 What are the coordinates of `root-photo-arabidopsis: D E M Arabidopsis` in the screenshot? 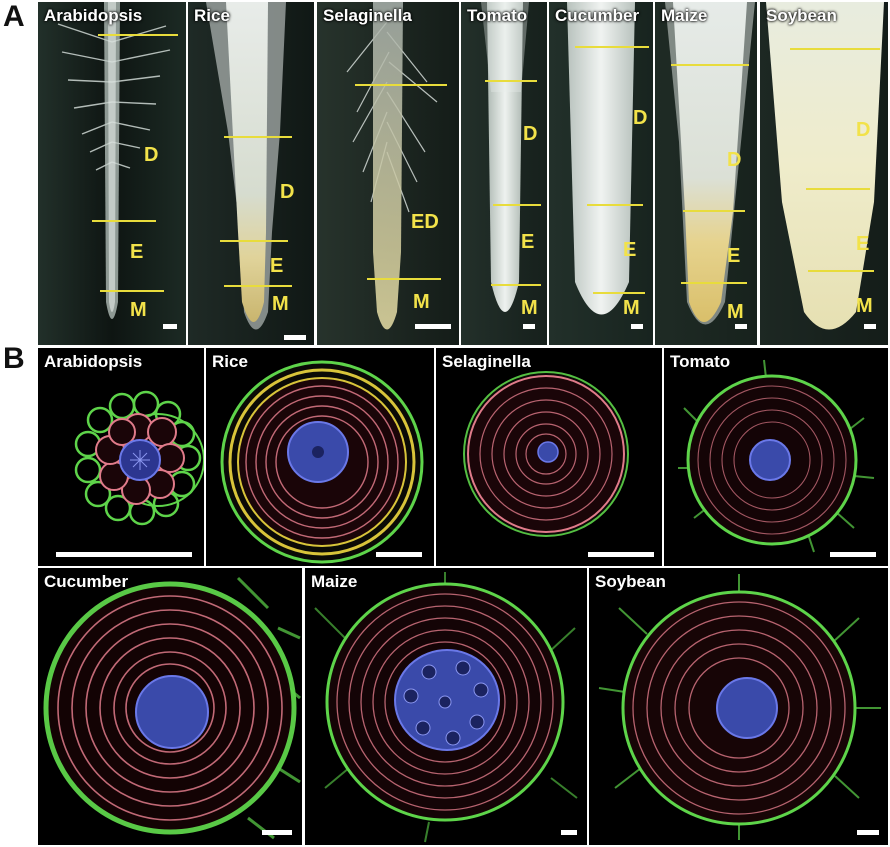 It's located at (112, 173).